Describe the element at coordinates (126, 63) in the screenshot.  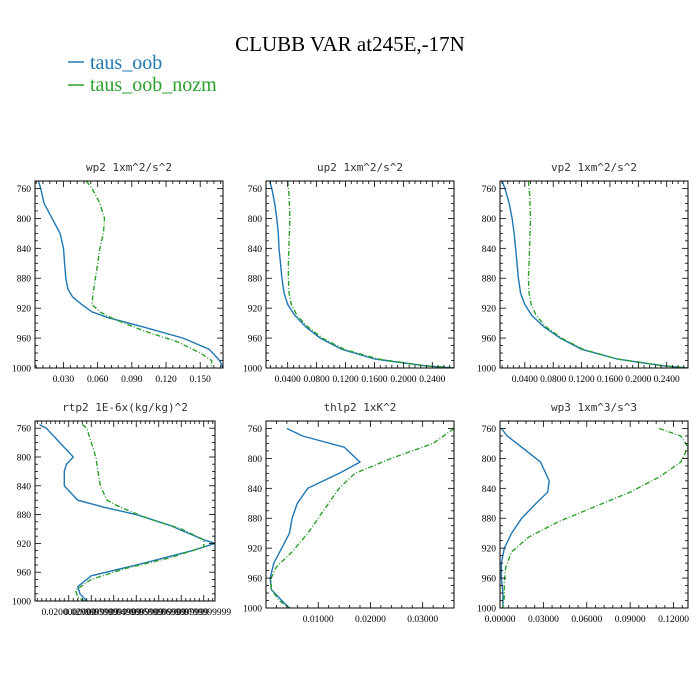
I see `legend-label-taus-oob: taus_oob` at that location.